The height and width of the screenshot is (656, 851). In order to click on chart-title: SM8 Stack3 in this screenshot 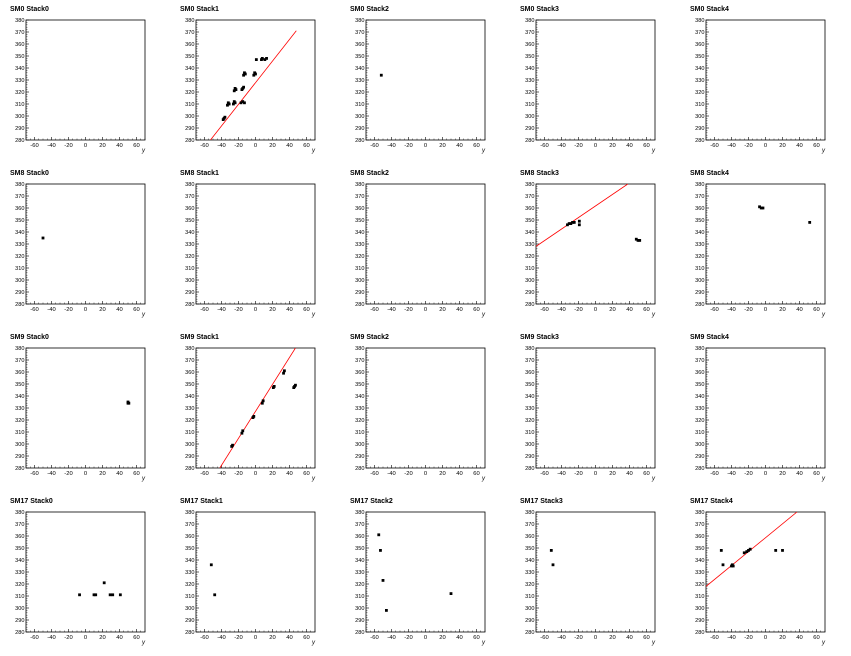, I will do `click(539, 173)`.